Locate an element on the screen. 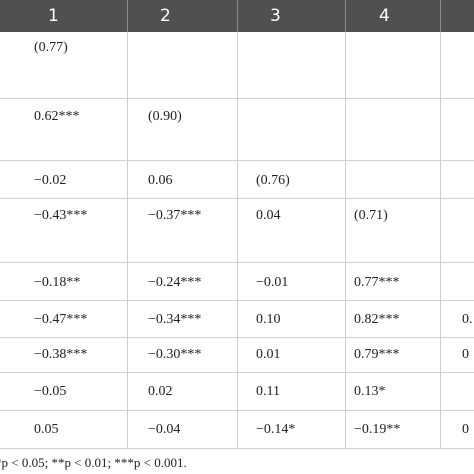  table-cell: 0. is located at coordinates (467, 319).